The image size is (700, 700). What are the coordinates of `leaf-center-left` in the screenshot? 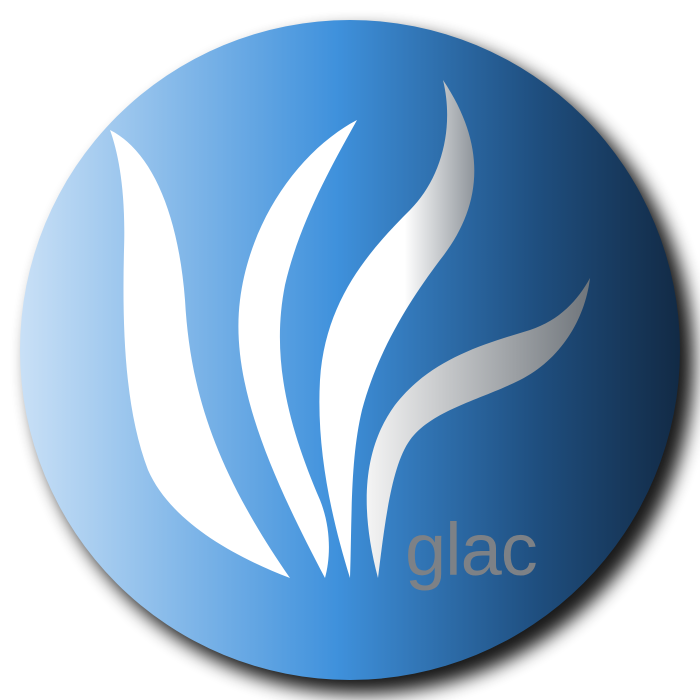 It's located at (297, 349).